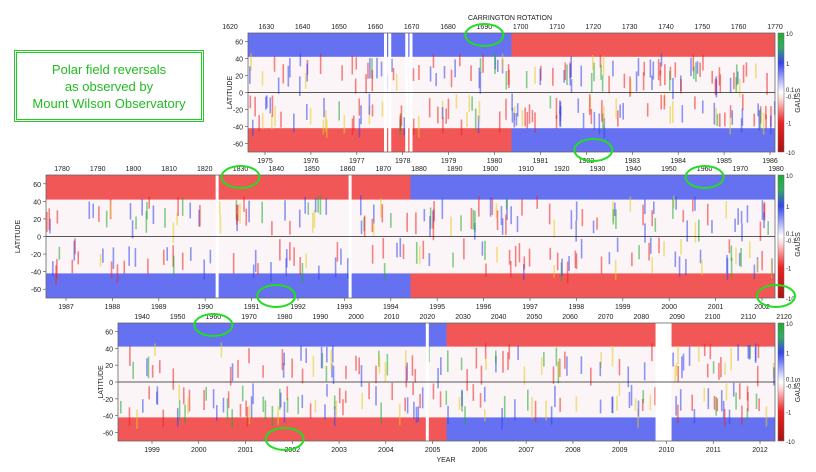  Describe the element at coordinates (739, 27) in the screenshot. I see `top-tick-label: 1760` at that location.